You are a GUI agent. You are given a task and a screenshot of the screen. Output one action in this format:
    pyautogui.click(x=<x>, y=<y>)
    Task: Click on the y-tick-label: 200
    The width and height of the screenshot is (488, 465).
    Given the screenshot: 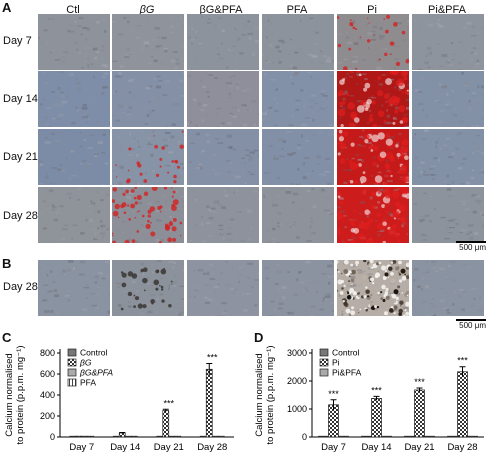 What is the action you would take?
    pyautogui.click(x=47, y=416)
    